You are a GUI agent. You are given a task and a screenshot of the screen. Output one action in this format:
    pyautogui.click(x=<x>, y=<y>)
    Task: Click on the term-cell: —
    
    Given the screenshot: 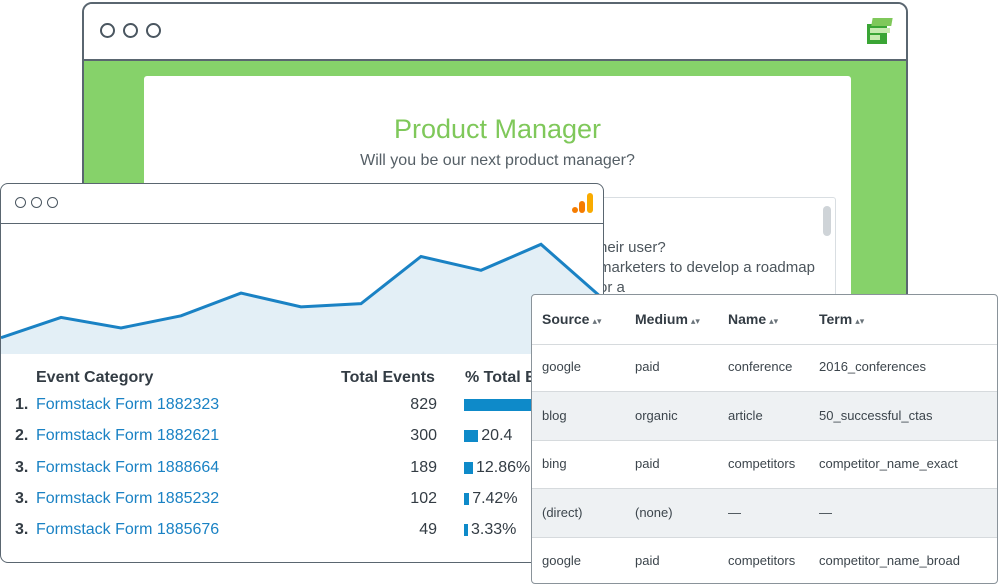 What is the action you would take?
    pyautogui.click(x=825, y=512)
    